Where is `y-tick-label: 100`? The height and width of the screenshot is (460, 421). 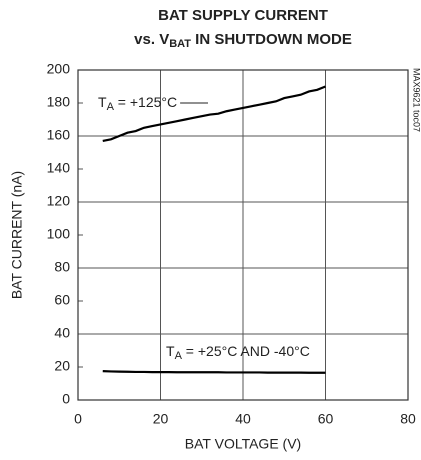 y-tick-label: 100 is located at coordinates (59, 234).